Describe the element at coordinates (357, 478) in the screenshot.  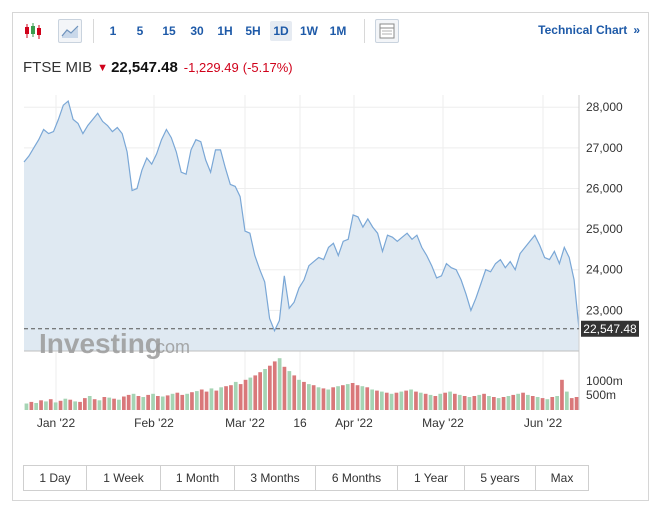
I see `range-6-months: 6 Months` at that location.